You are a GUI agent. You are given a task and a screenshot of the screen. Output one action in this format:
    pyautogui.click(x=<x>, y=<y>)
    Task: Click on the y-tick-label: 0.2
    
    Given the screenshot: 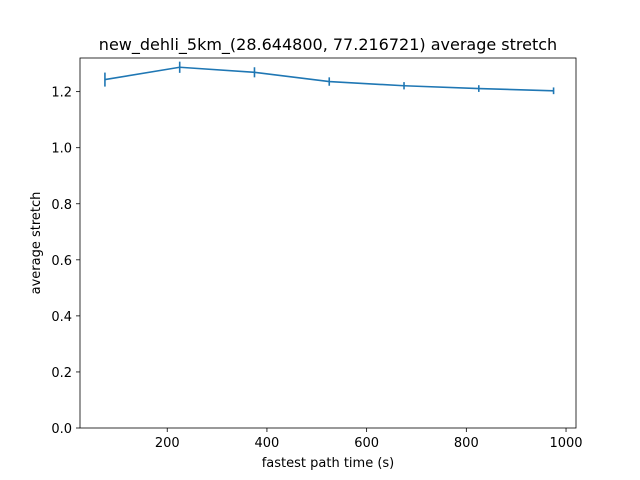 What is the action you would take?
    pyautogui.click(x=61, y=373)
    